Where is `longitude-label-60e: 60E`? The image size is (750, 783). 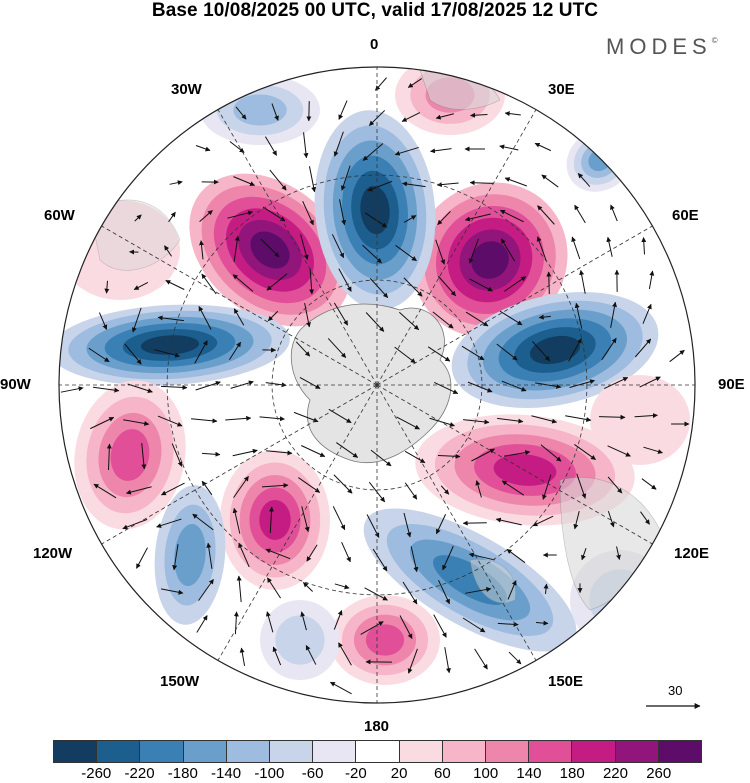
longitude-label-60e: 60E is located at coordinates (685, 215).